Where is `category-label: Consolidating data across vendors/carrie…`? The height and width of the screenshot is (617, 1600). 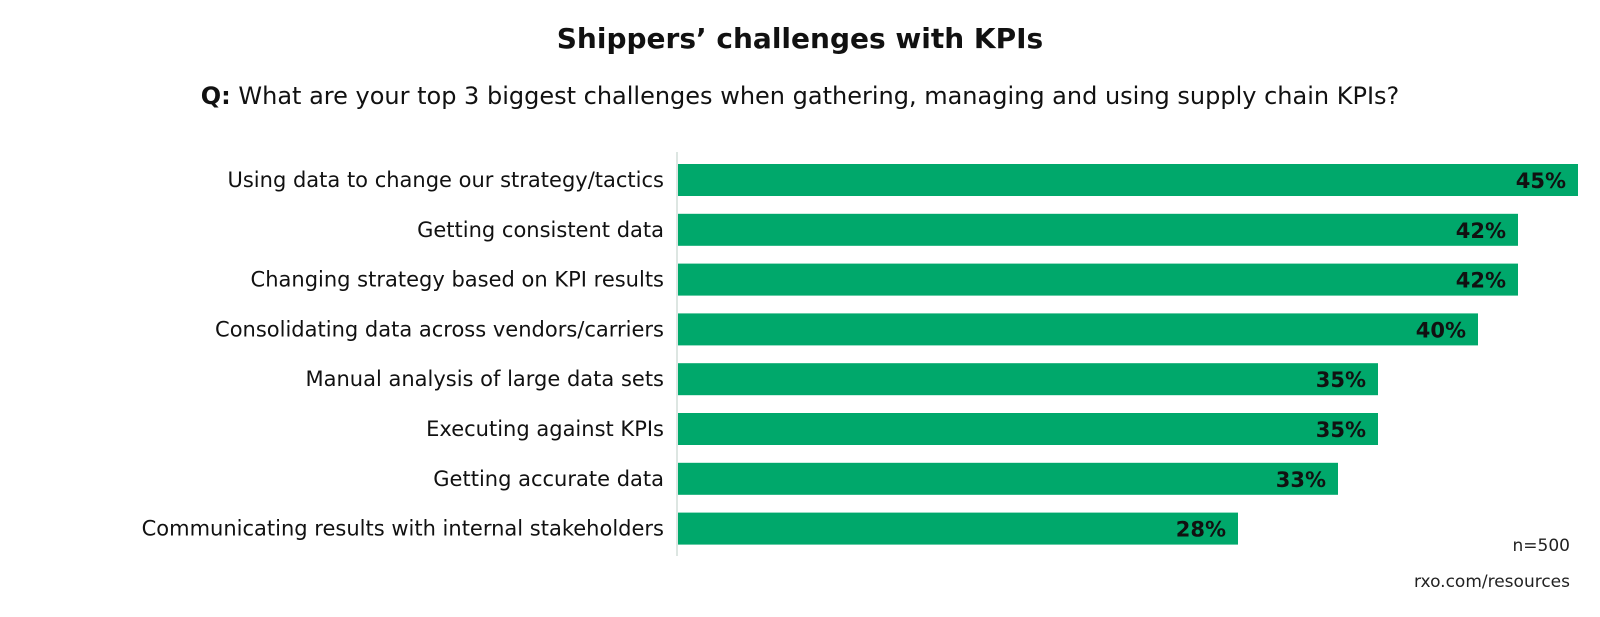 category-label: Consolidating data across vendors/carrie… is located at coordinates (439, 329).